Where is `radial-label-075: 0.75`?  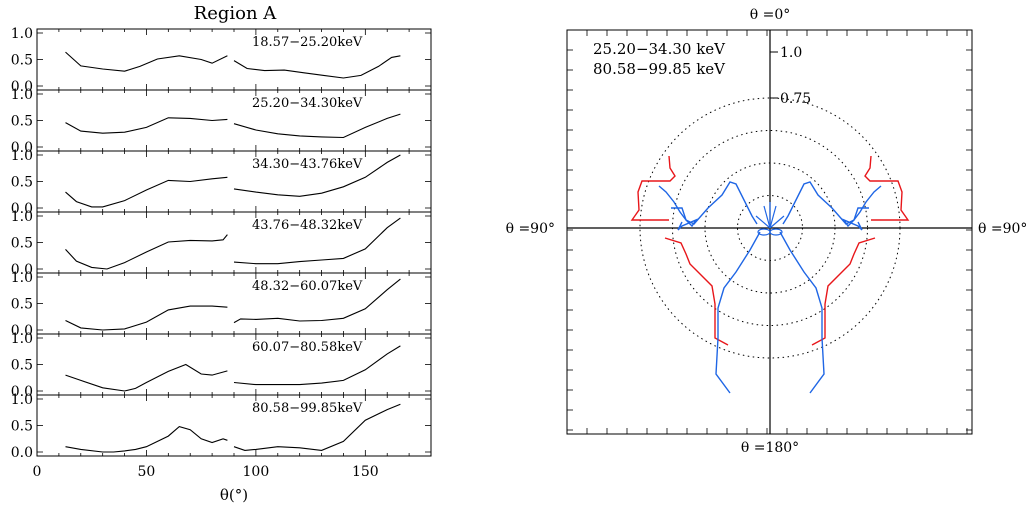
radial-label-075: 0.75 is located at coordinates (795, 99).